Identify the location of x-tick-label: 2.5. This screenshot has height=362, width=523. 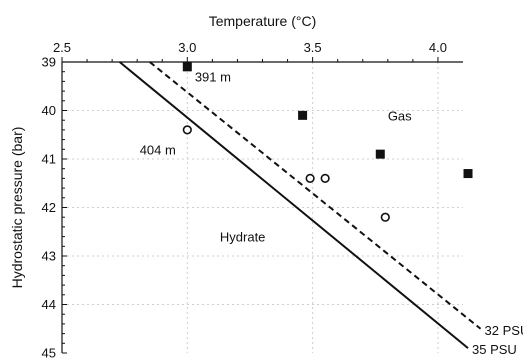
(62, 47).